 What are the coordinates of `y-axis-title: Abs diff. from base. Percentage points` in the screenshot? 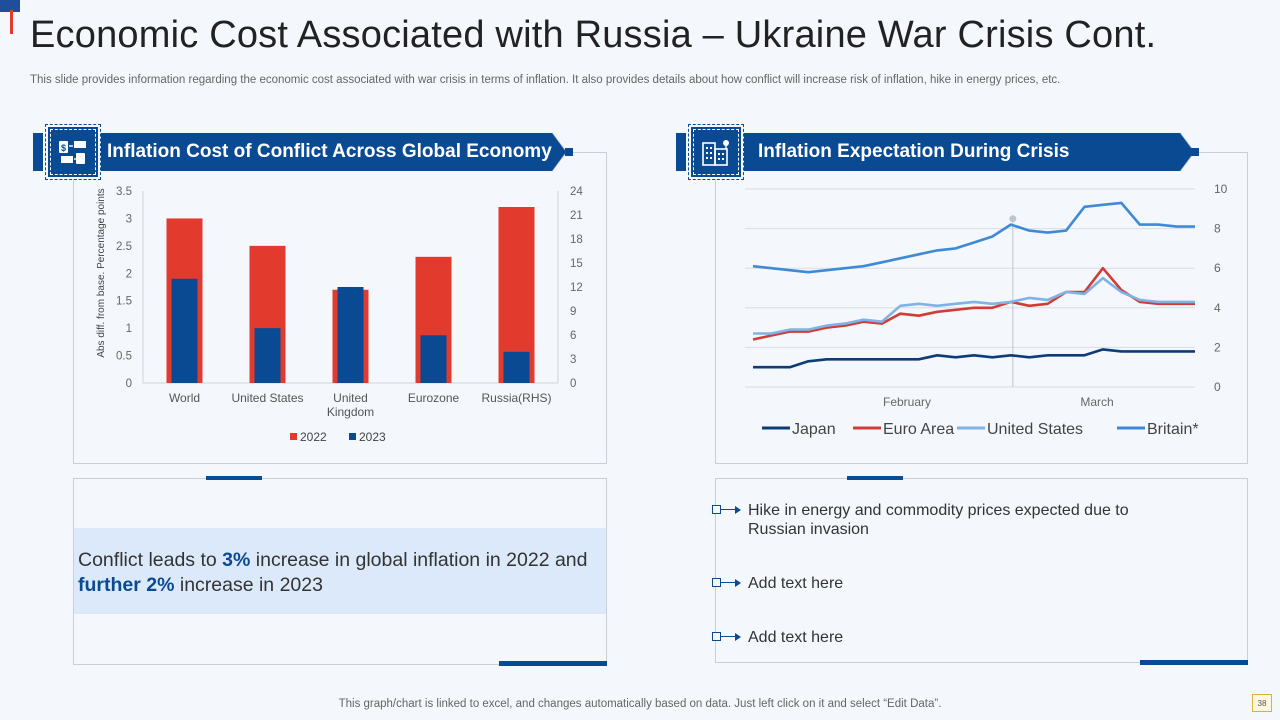 It's located at (101, 272).